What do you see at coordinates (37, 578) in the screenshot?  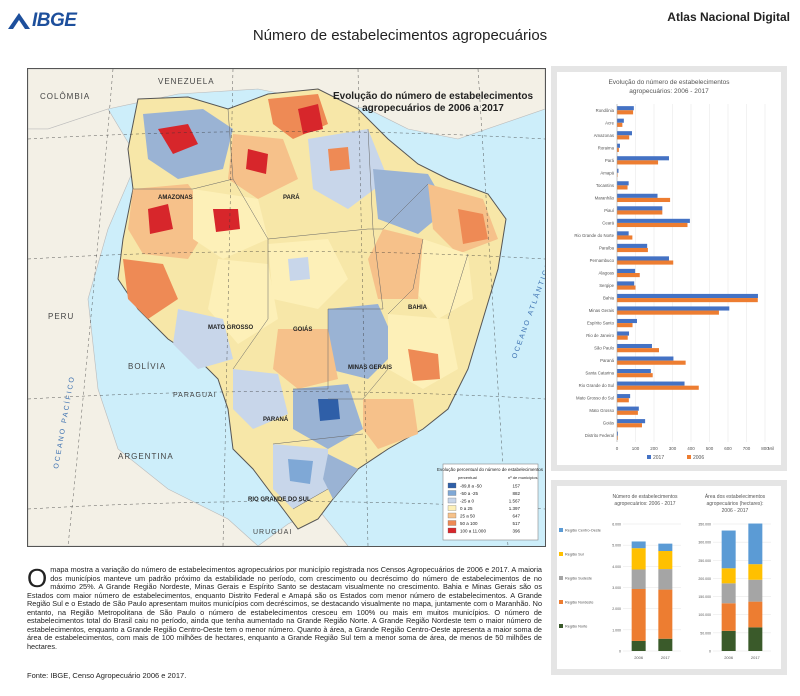 I see `dropcap: O` at bounding box center [37, 578].